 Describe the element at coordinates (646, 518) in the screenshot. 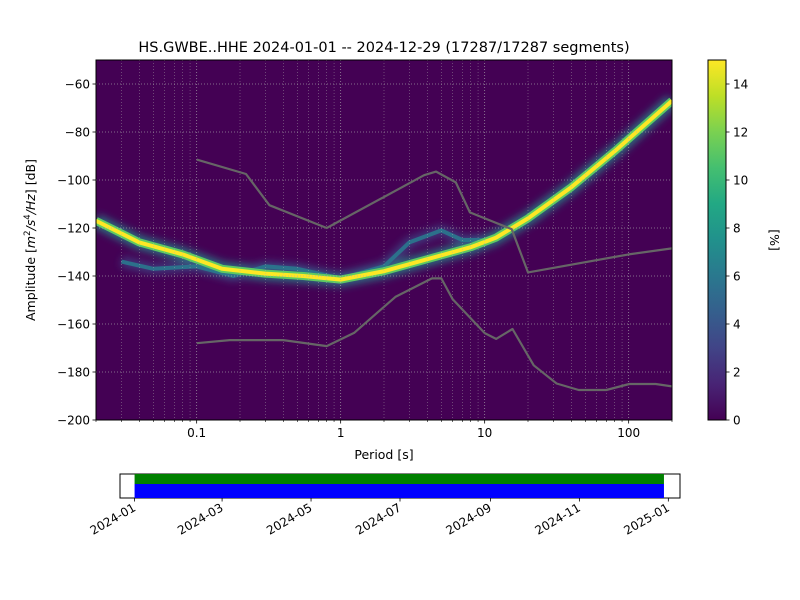

I see `timeline-tick-label: 2025-01` at that location.